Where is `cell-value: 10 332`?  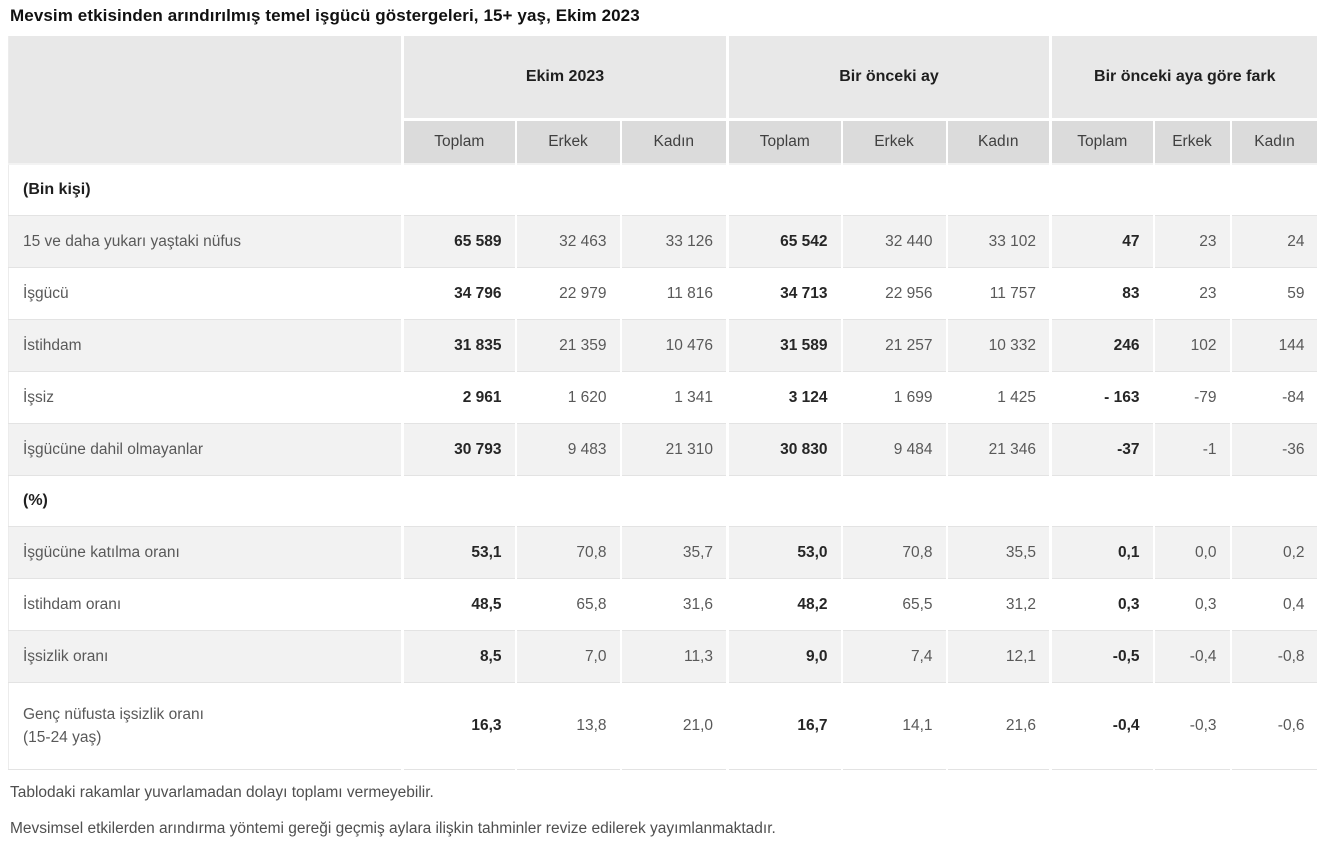
cell-value: 10 332 is located at coordinates (998, 345).